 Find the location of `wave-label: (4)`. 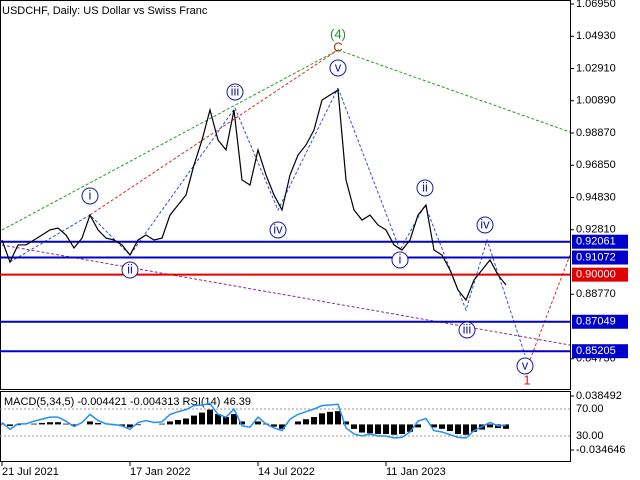

wave-label: (4) is located at coordinates (338, 33).